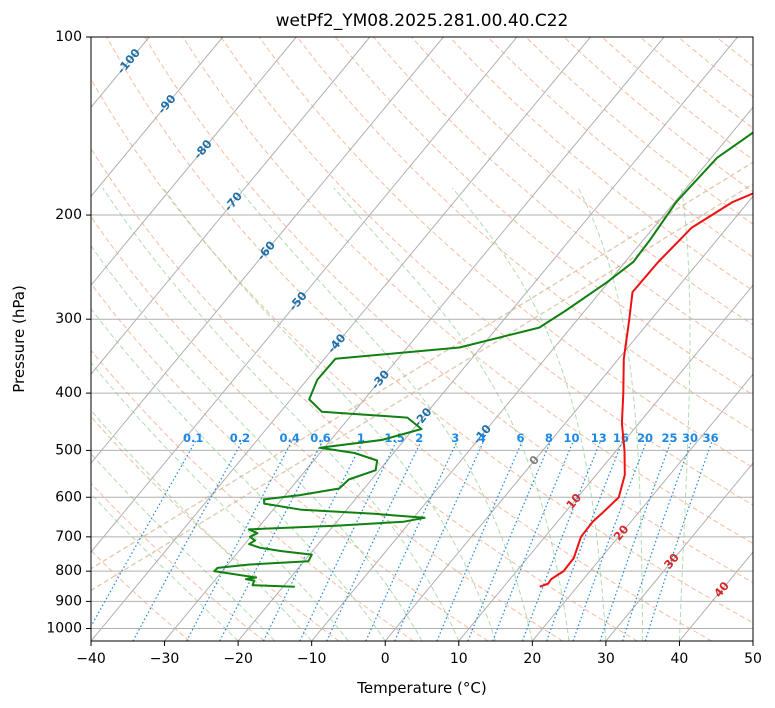 Image resolution: width=775 pixels, height=708 pixels. What do you see at coordinates (680, 659) in the screenshot?
I see `x-tick-label: 40` at bounding box center [680, 659].